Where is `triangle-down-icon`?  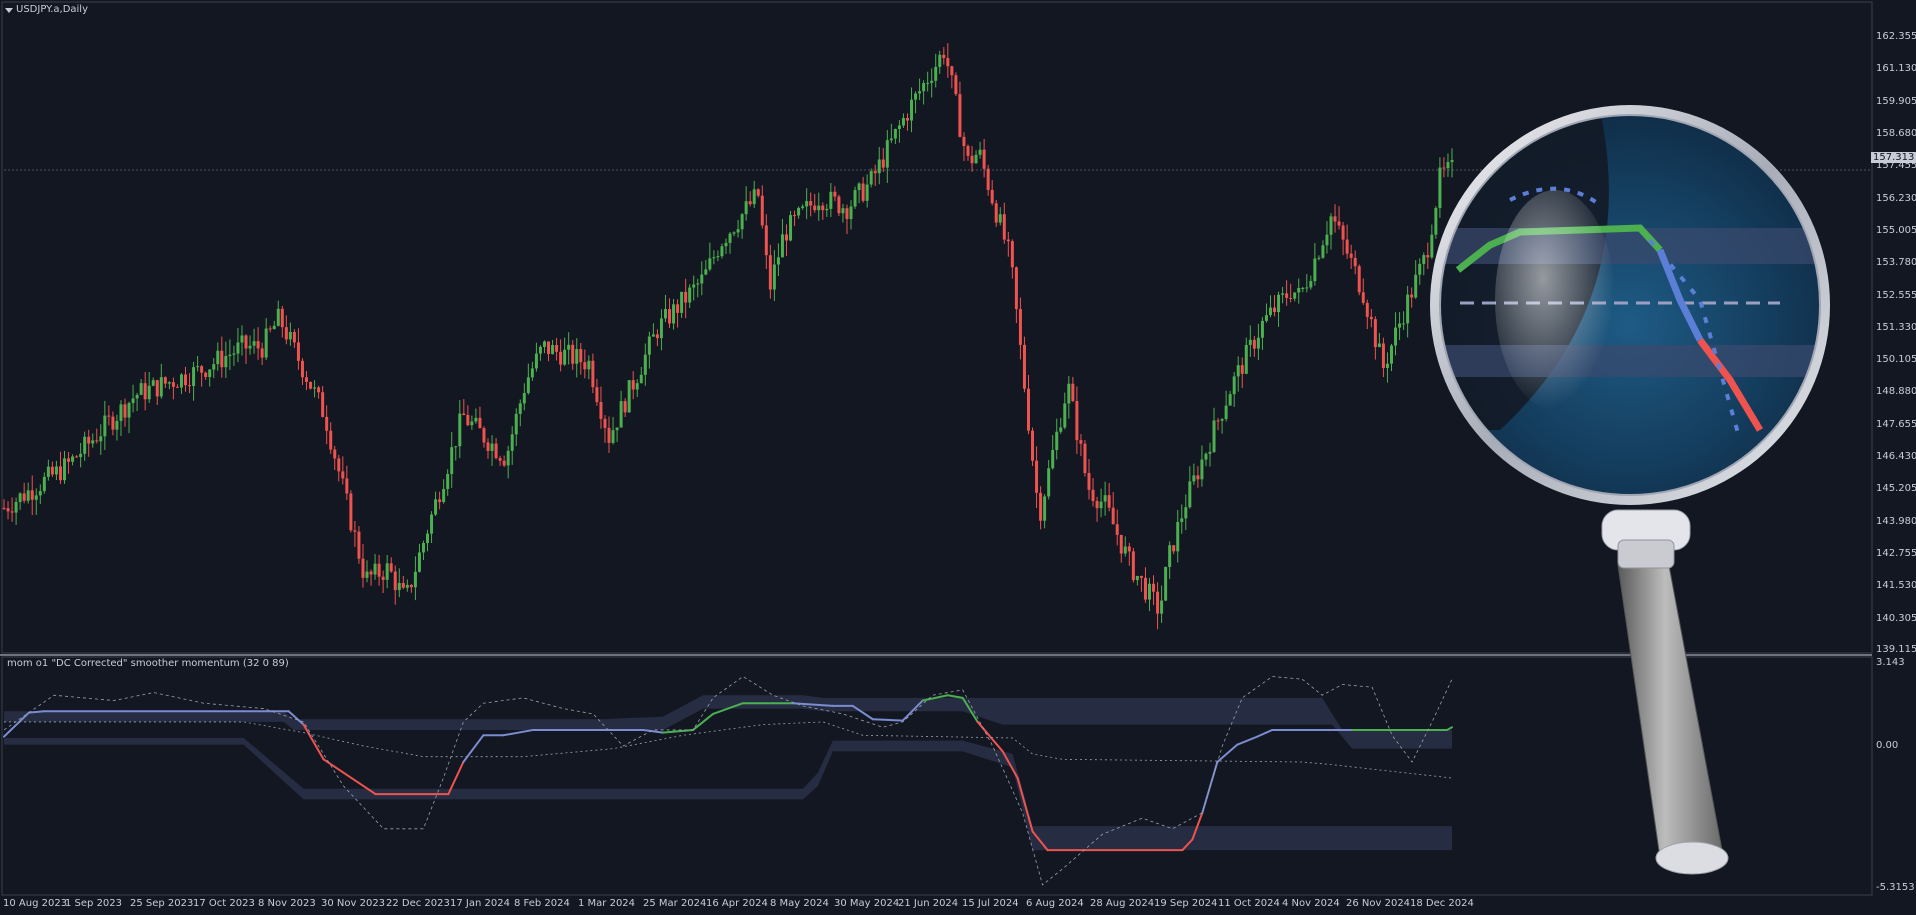
triangle-down-icon is located at coordinates (9, 10).